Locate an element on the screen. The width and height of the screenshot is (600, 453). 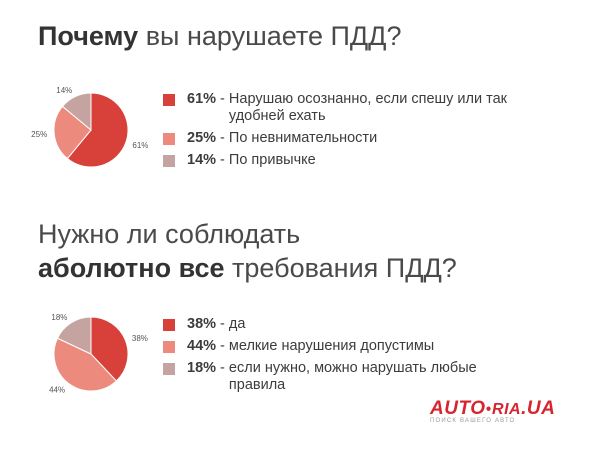
chart2-legend-item: 44% - мелкие нарушения допустимы is located at coordinates (363, 346).